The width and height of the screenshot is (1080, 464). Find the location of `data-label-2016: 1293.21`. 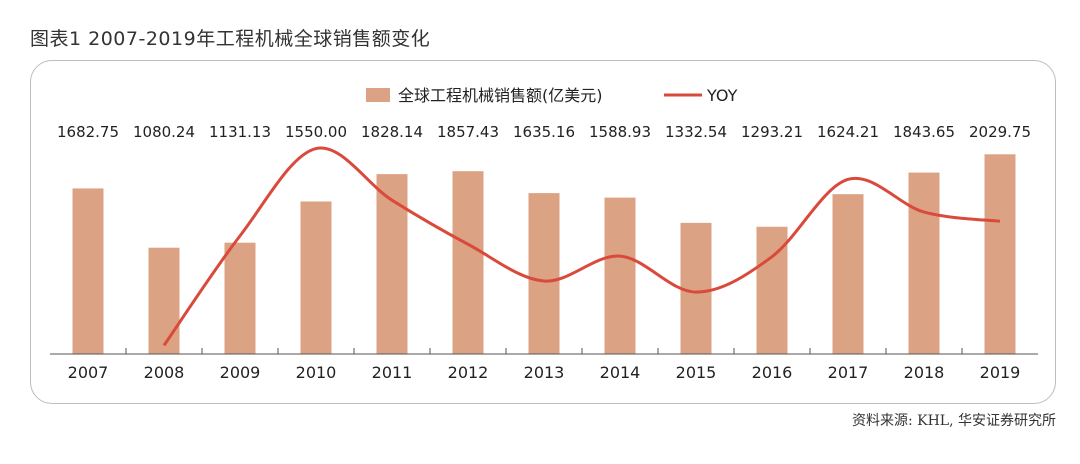

data-label-2016: 1293.21 is located at coordinates (772, 132).